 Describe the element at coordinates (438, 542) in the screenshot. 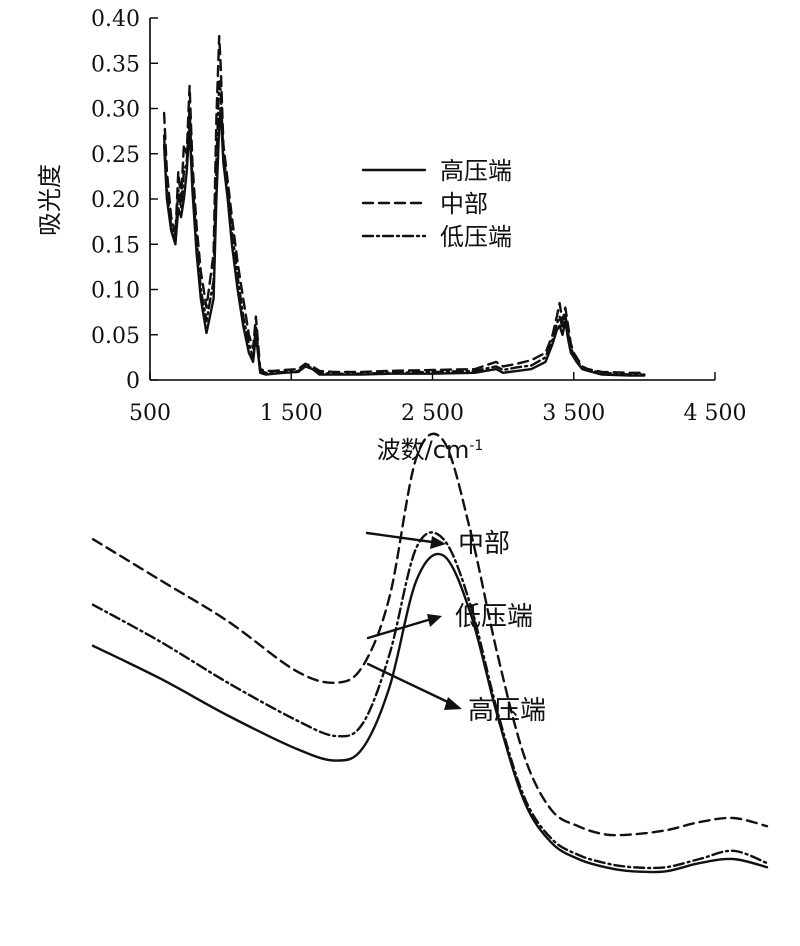

I see `annotation-arrowhead-middle` at that location.